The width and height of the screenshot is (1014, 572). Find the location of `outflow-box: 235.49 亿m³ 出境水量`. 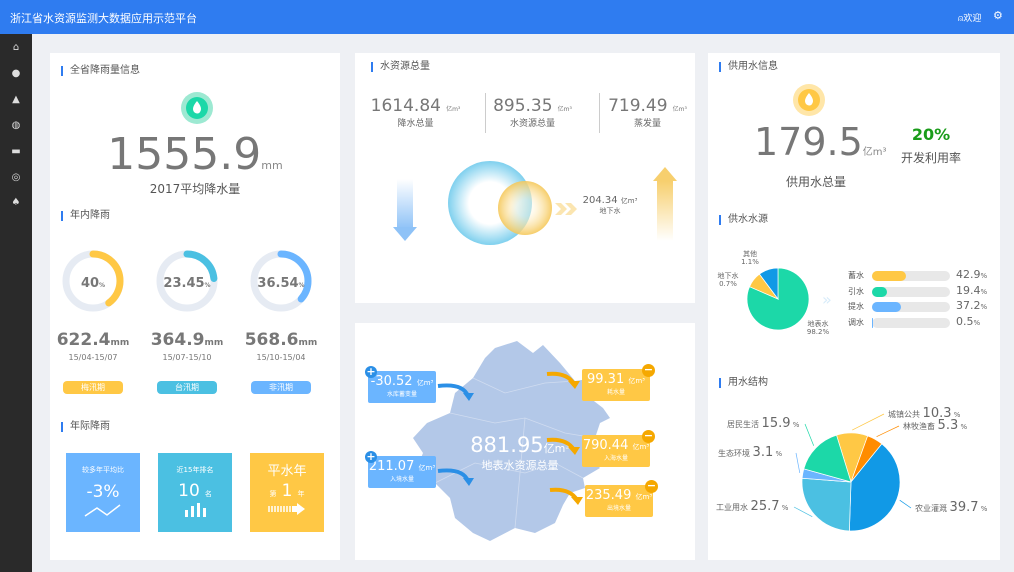

outflow-box: 235.49 亿m³ 出境水量 is located at coordinates (619, 501).